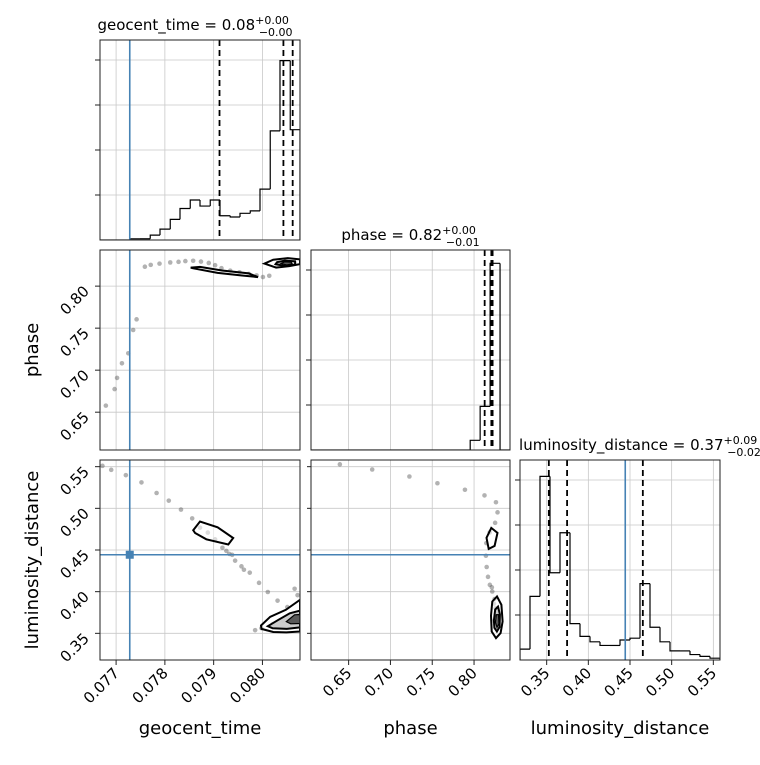 The width and height of the screenshot is (760, 765). What do you see at coordinates (618, 682) in the screenshot?
I see `x-tick-label-luminosity_distance: 0.45` at bounding box center [618, 682].